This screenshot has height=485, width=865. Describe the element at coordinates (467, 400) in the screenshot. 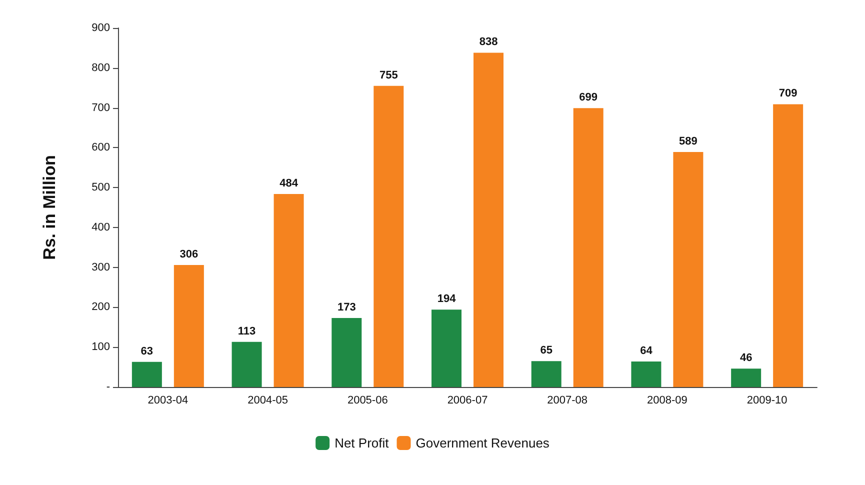

I see `x-tick-label: 2006-07` at that location.